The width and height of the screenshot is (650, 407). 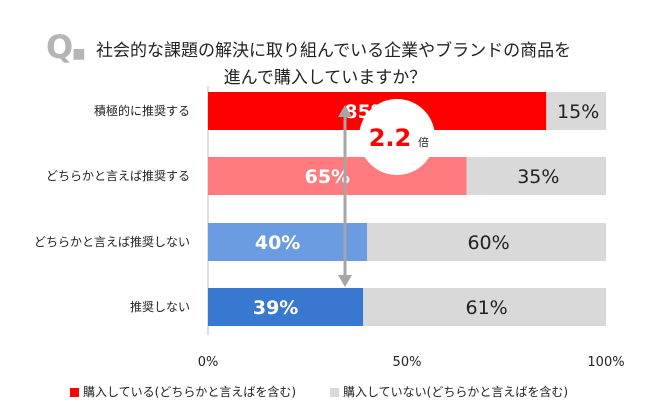 I want to click on ratio-unit: 倍, so click(x=423, y=142).